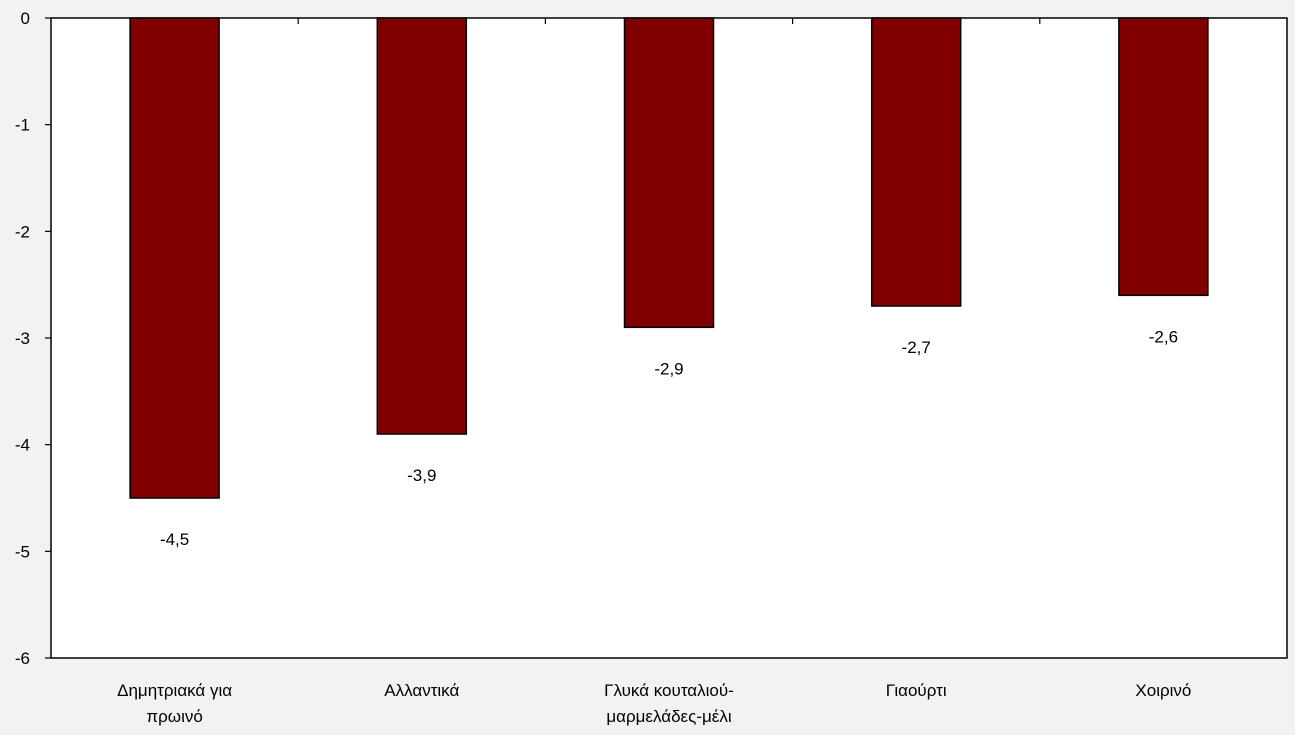 The image size is (1295, 735). I want to click on y-tick-label: -2, so click(22, 231).